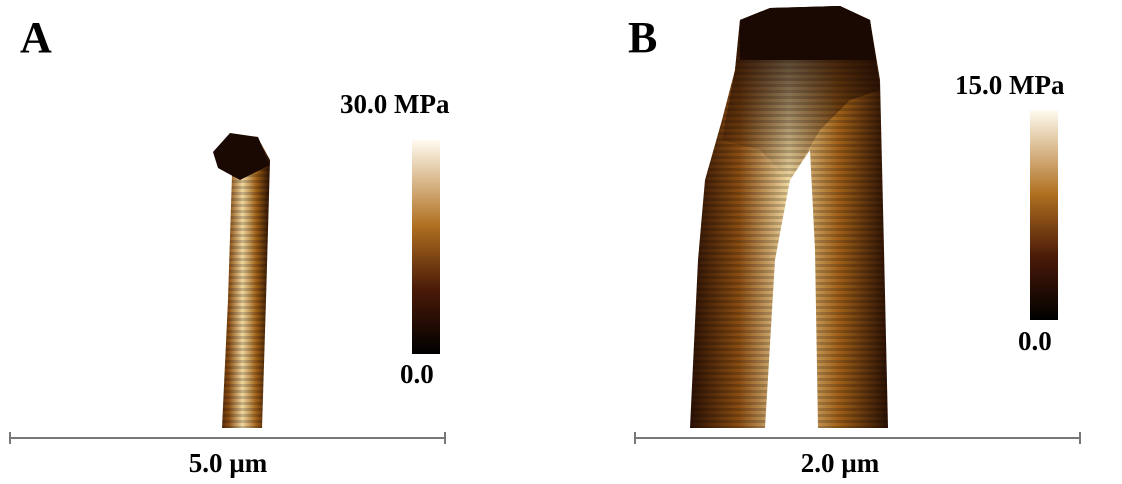 The width and height of the screenshot is (1122, 484). Describe the element at coordinates (395, 104) in the screenshot. I see `colorbar-max: 30.0 MPa` at that location.